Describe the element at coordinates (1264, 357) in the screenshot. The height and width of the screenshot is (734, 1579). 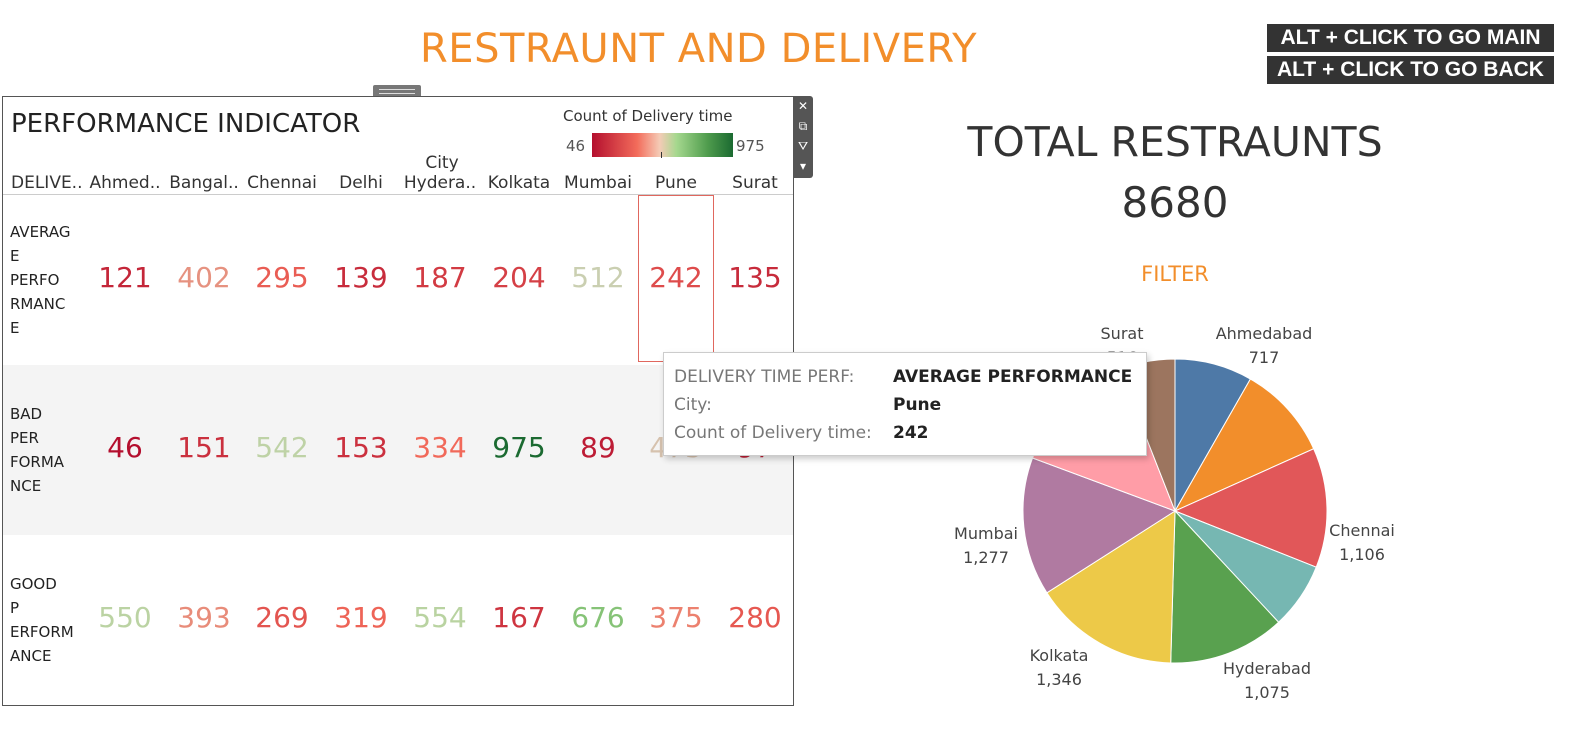
I see `pie-label-value: 717` at that location.